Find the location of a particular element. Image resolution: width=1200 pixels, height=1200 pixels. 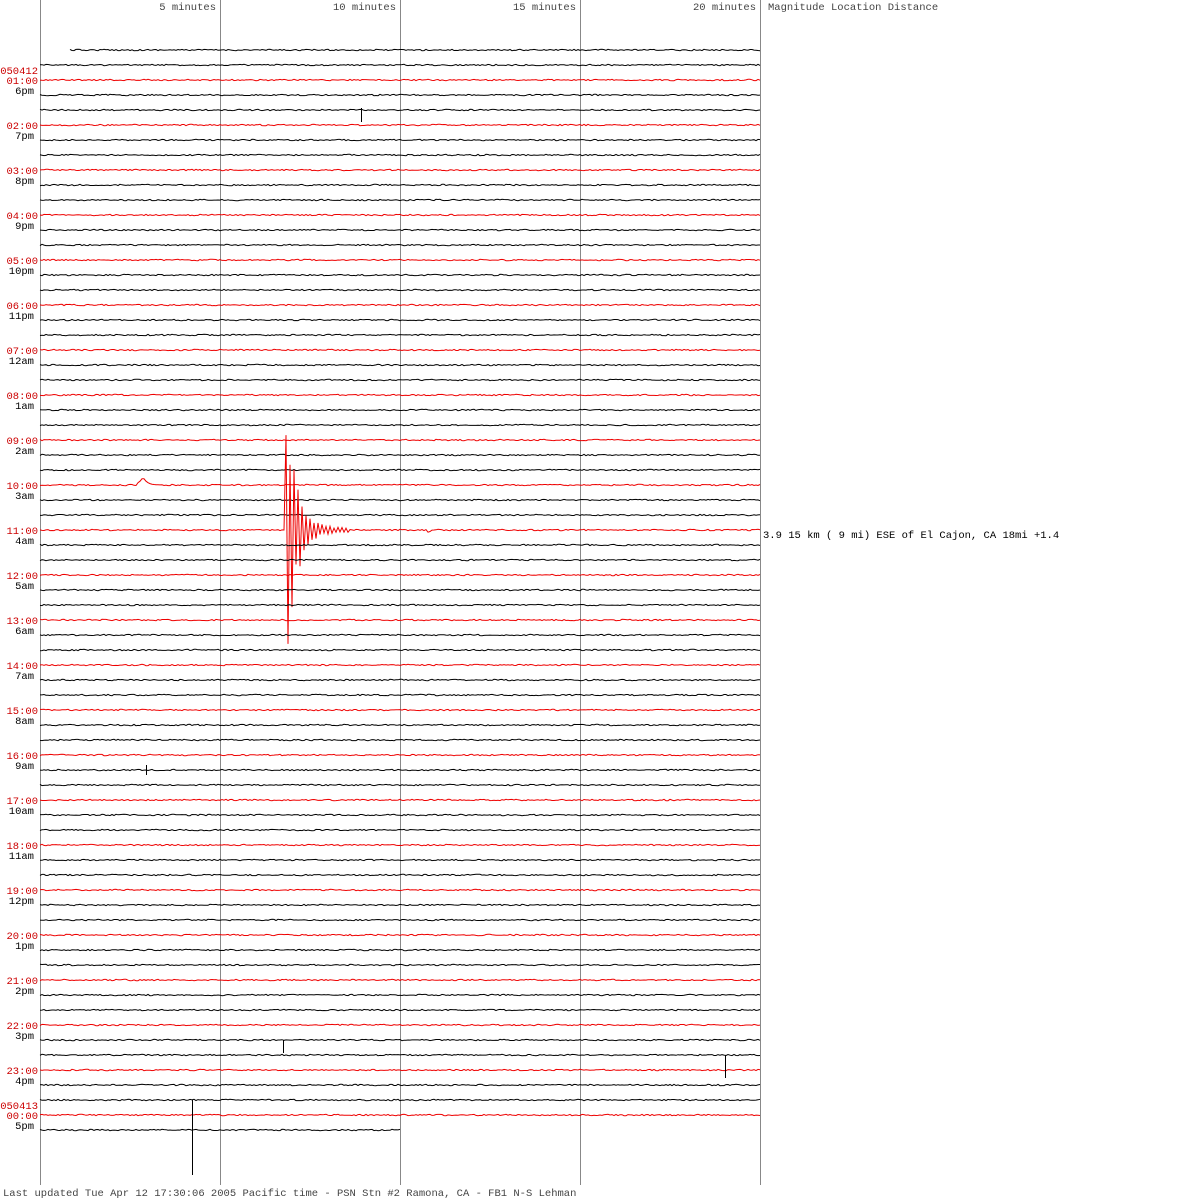

local-label: 1pm is located at coordinates (24, 947).